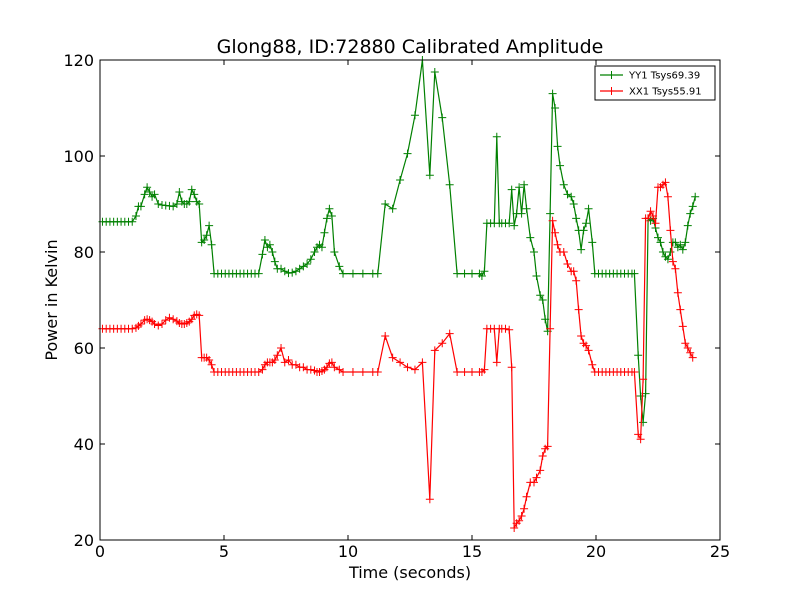  I want to click on x-tick-label: 15, so click(472, 551).